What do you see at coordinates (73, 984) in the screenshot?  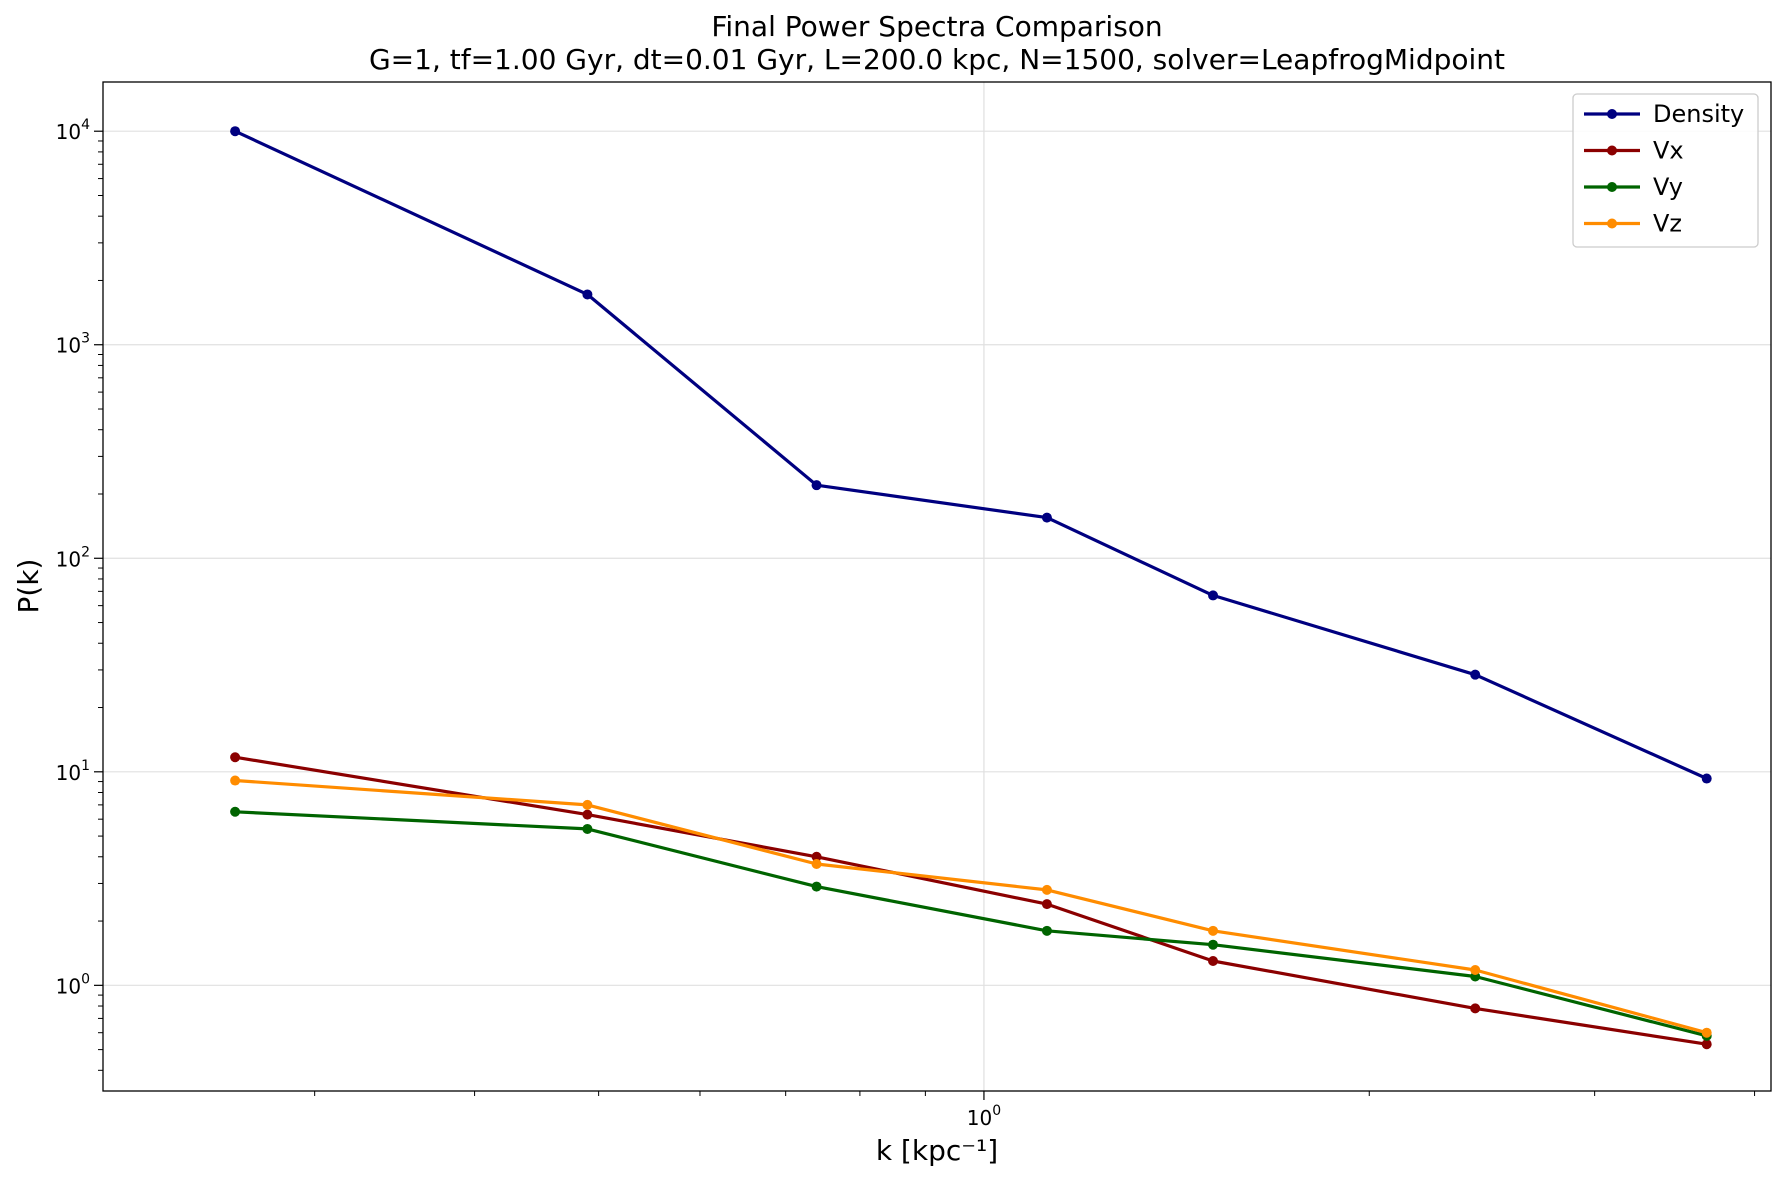 I see `y-tick-label: 10⁰` at bounding box center [73, 984].